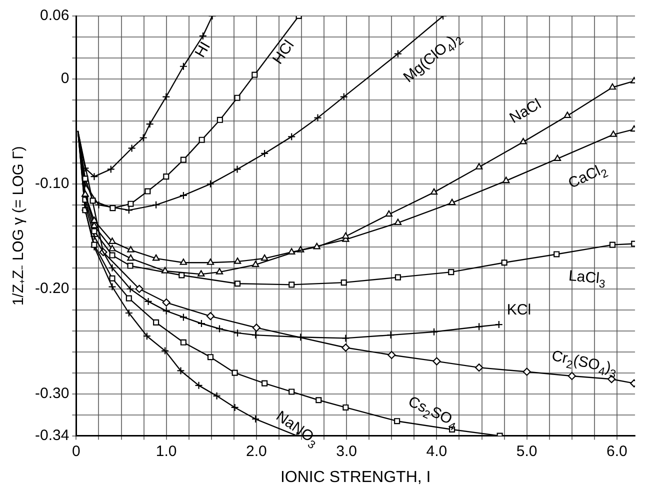 The height and width of the screenshot is (497, 653). What do you see at coordinates (52, 289) in the screenshot?
I see `y-tick-label: -0.20` at bounding box center [52, 289].